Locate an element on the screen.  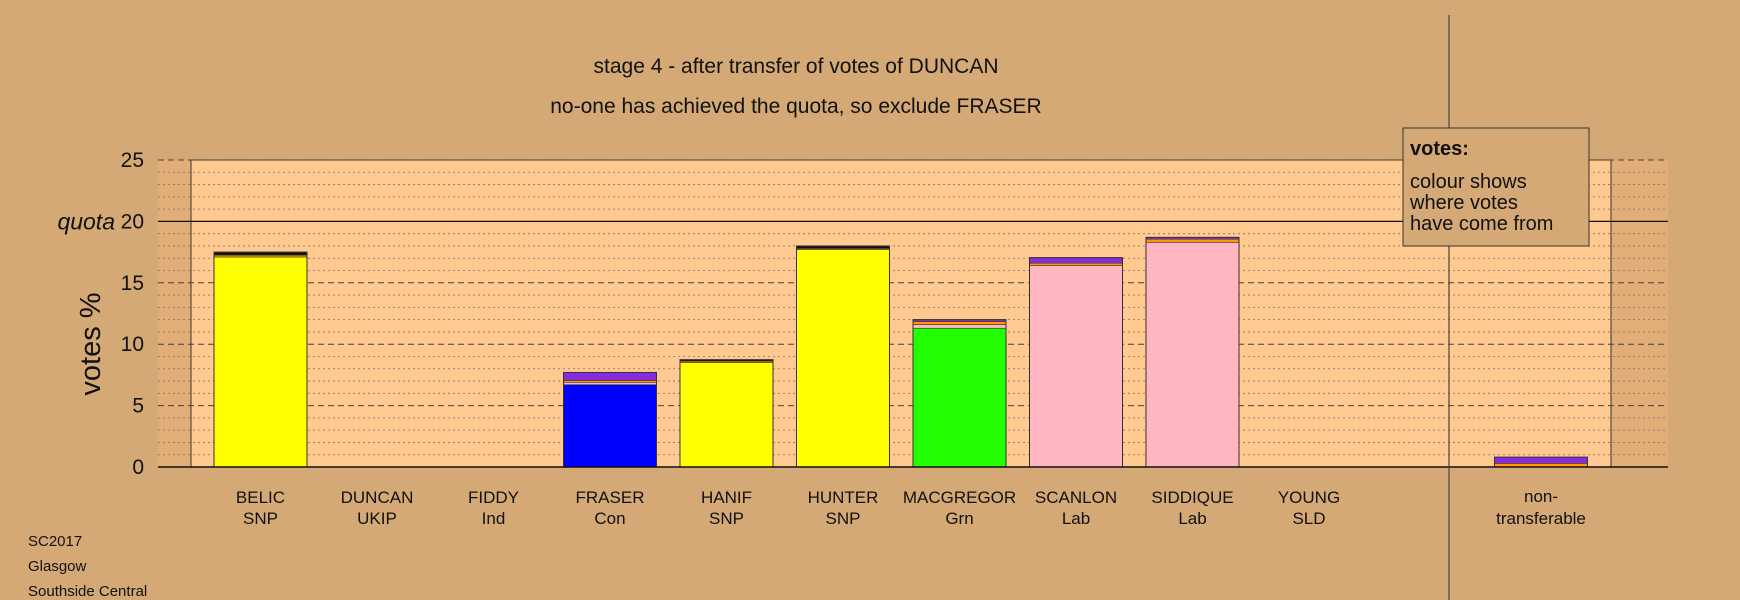
category-label: FRASER is located at coordinates (610, 497).